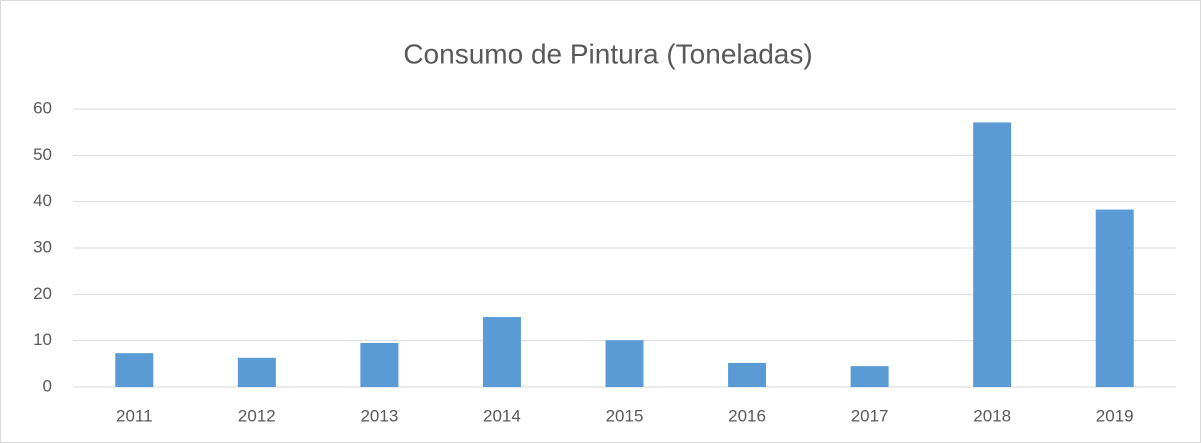  What do you see at coordinates (42, 154) in the screenshot?
I see `y-tick-label: 50` at bounding box center [42, 154].